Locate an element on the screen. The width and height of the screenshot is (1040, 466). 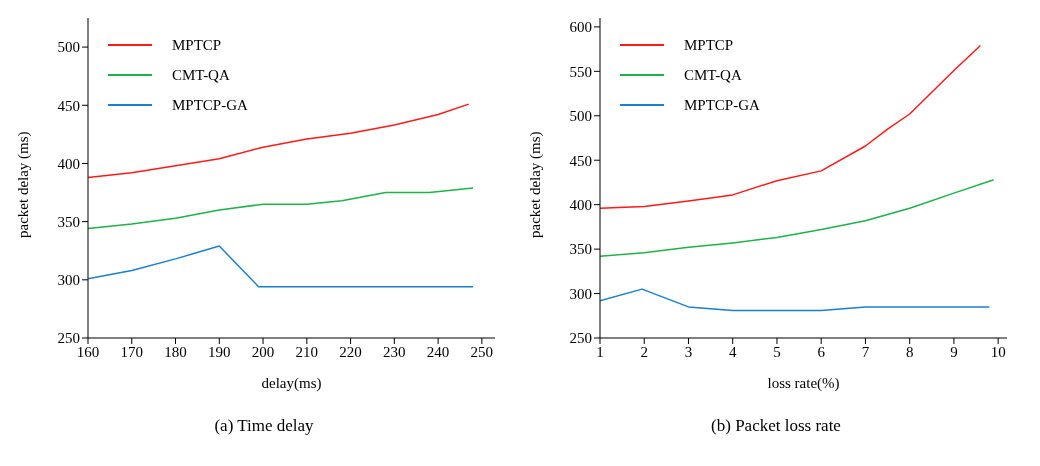
x-tick-label: 1 is located at coordinates (600, 351).